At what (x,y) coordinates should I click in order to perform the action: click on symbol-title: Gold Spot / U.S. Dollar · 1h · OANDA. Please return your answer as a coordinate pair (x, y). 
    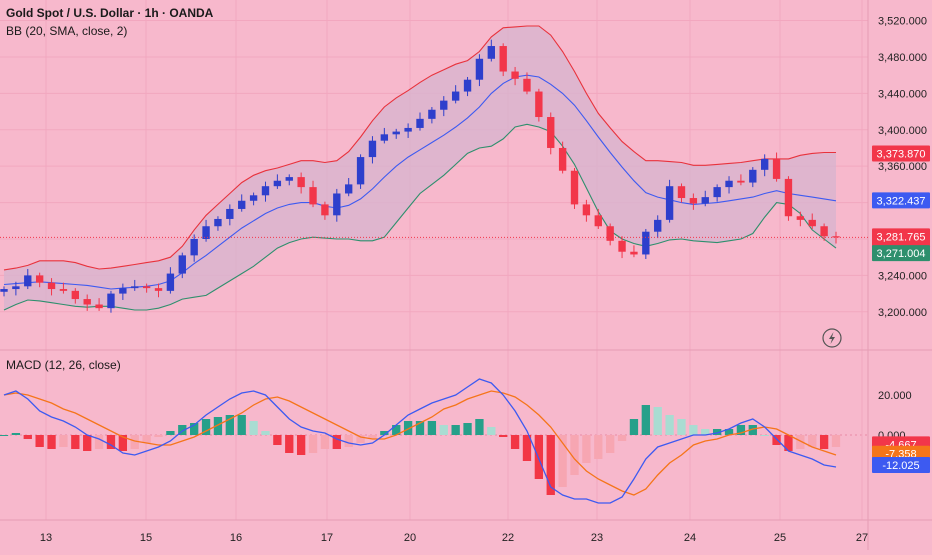
    Looking at the image, I should click on (110, 13).